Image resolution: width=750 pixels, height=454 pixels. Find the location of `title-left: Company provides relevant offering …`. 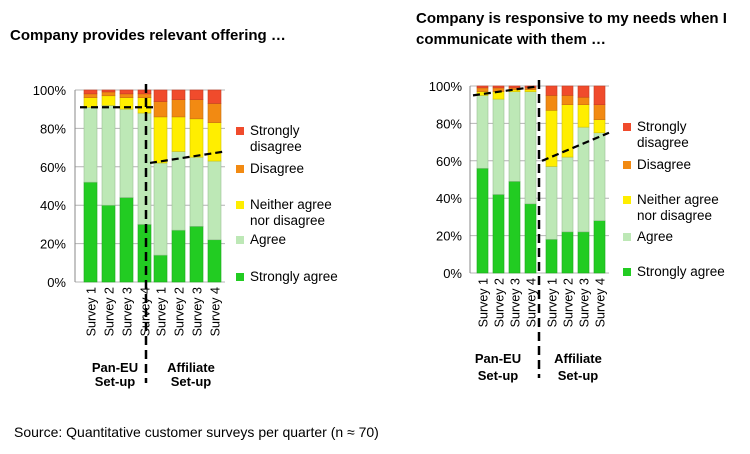

title-left: Company provides relevant offering … is located at coordinates (148, 35).